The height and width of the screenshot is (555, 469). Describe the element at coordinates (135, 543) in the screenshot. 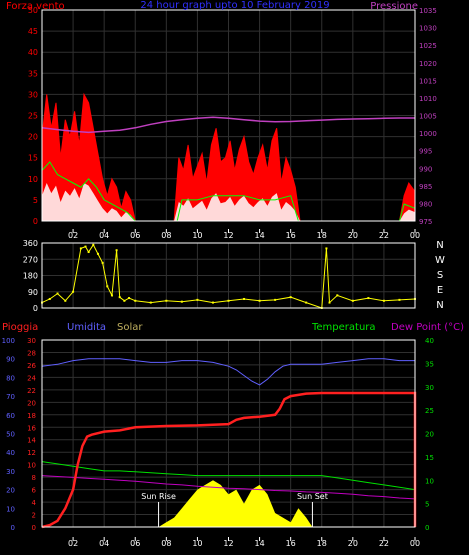

I see `p3-hour-label: 06` at that location.